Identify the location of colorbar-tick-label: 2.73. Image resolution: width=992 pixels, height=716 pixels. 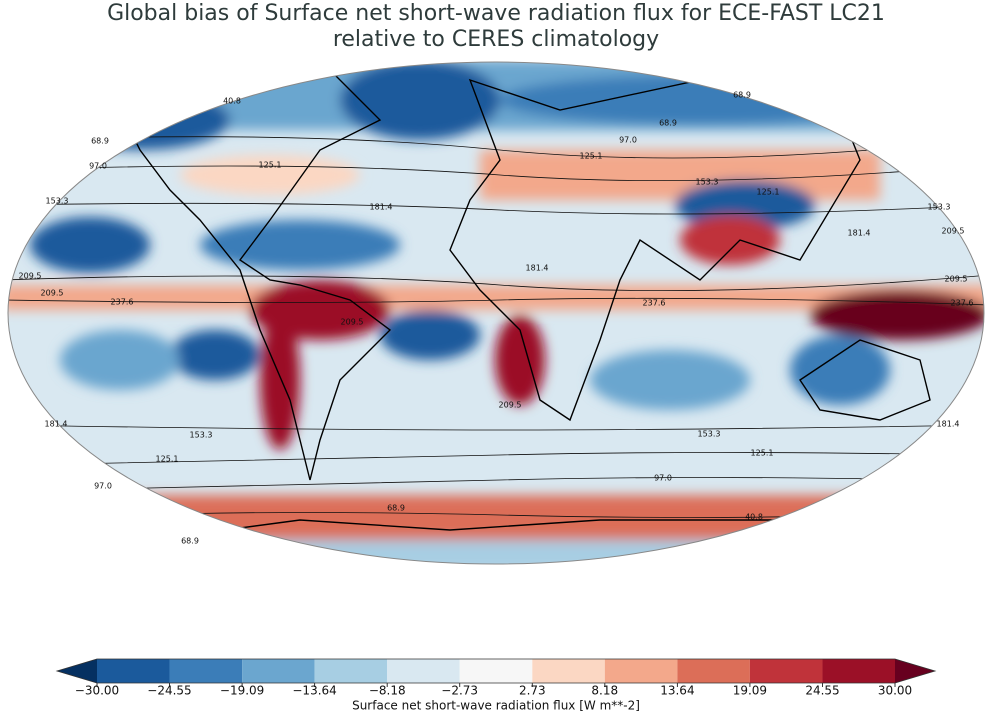
(532, 691).